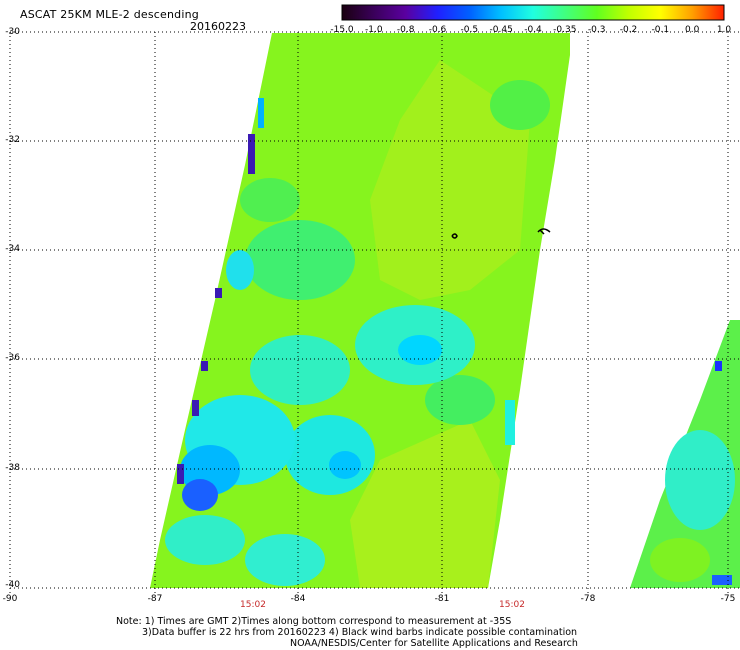 The height and width of the screenshot is (650, 740). I want to click on swath-cyan-edge, so click(510, 422).